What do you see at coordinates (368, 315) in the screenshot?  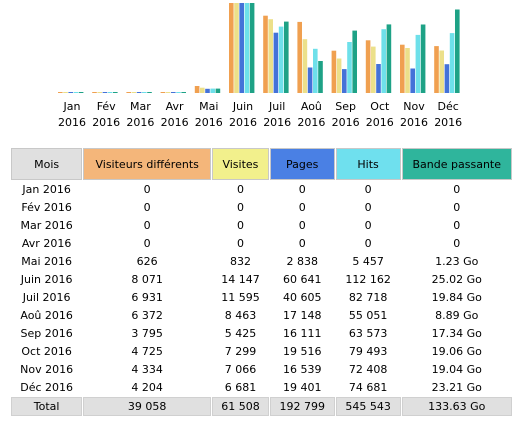 I see `cell-hits: 55 051` at bounding box center [368, 315].